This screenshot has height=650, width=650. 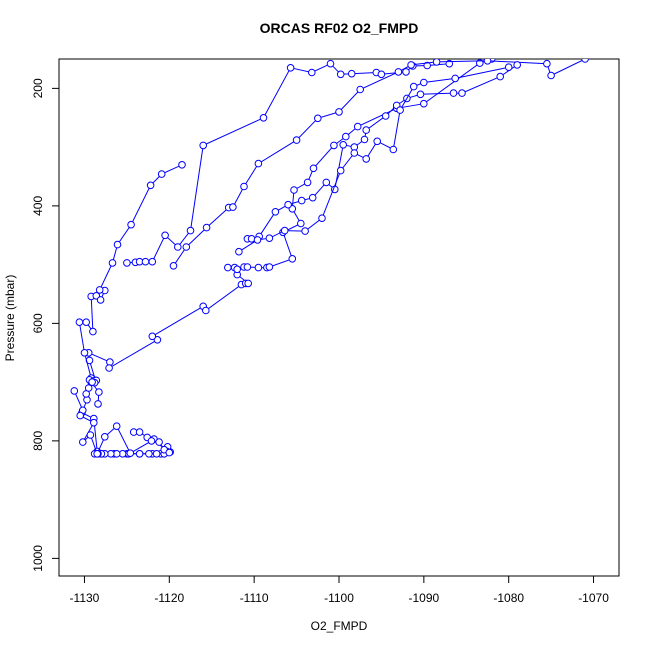 What do you see at coordinates (339, 626) in the screenshot?
I see `x-axis-label: O2_FMPD` at bounding box center [339, 626].